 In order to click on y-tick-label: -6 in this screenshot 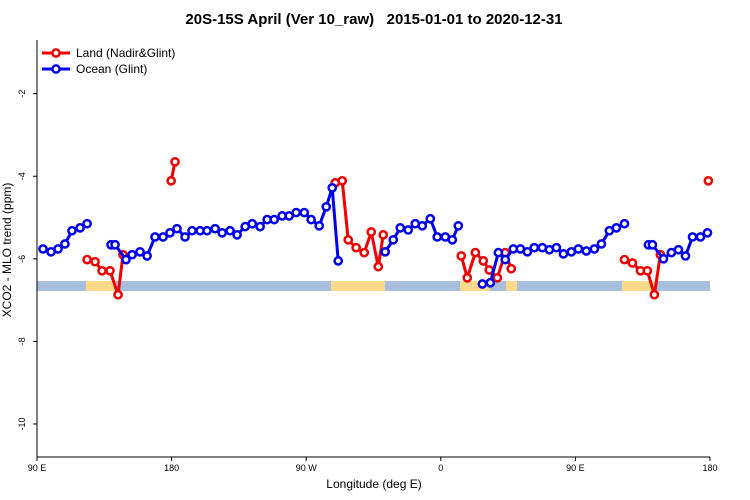, I will do `click(22, 259)`.